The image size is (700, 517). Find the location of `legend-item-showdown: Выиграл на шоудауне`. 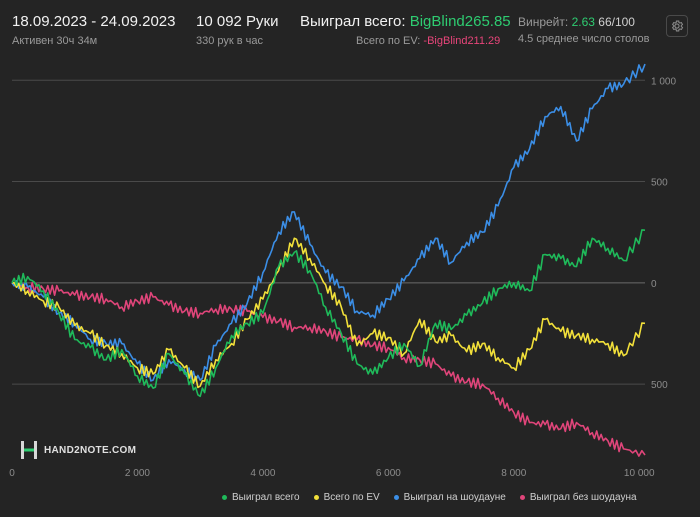

legend-item-showdown: Выиграл на шоудауне is located at coordinates (449, 497).